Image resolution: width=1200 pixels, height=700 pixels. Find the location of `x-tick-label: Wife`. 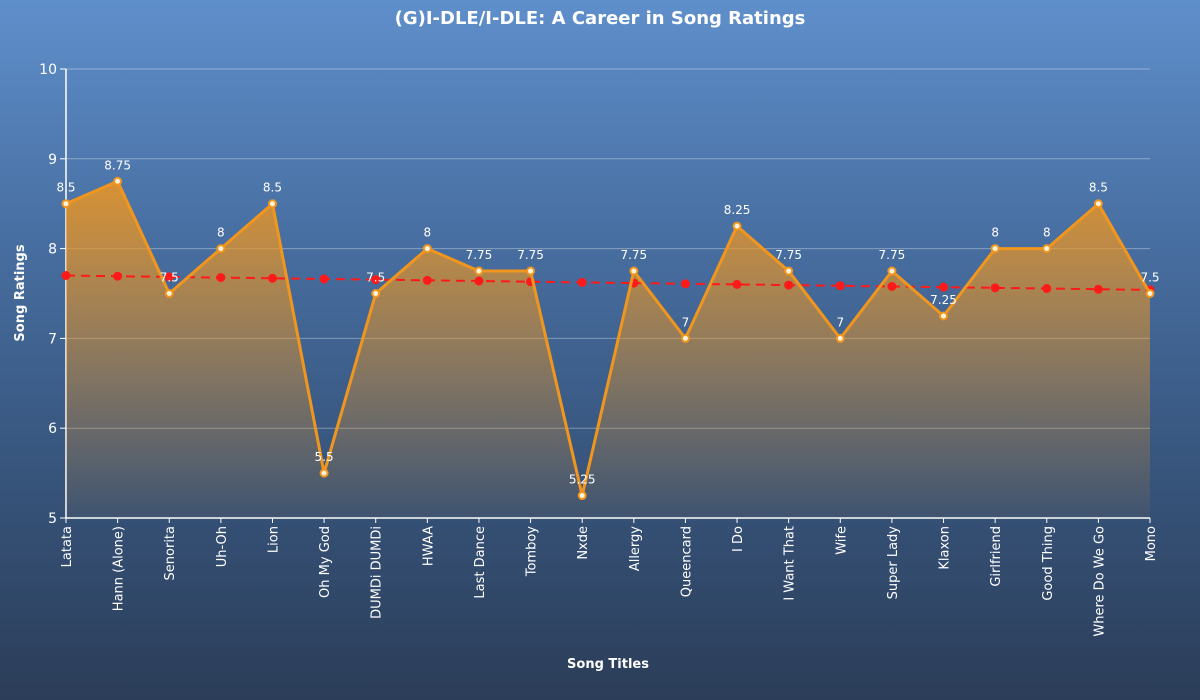

x-tick-label: Wife is located at coordinates (841, 540).